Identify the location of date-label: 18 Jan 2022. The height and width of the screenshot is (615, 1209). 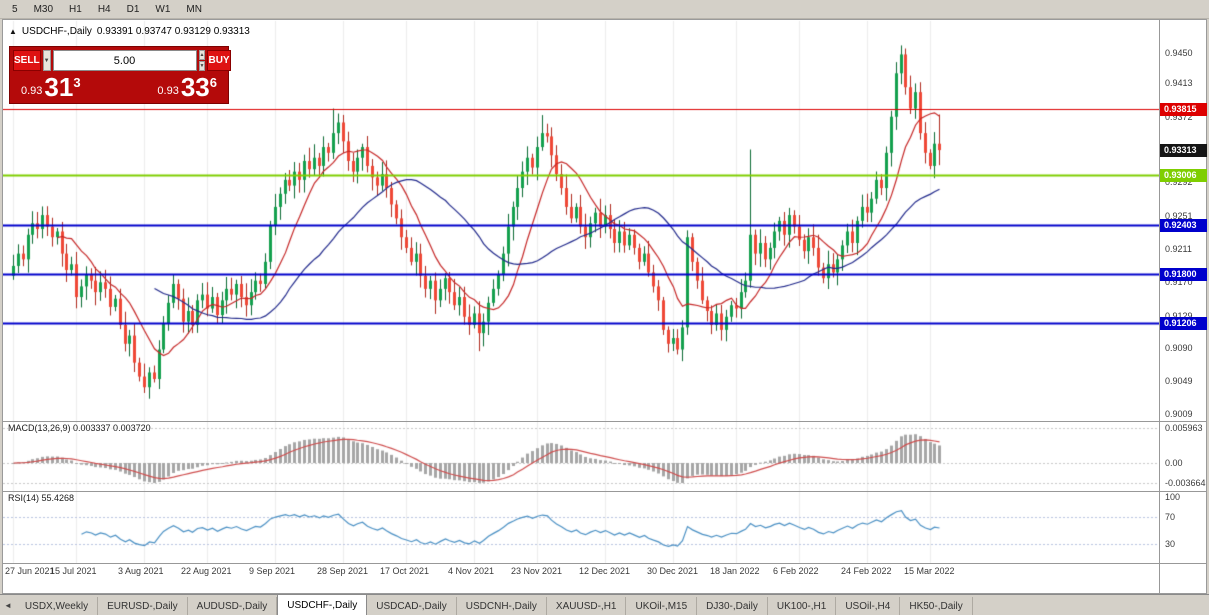
(735, 571).